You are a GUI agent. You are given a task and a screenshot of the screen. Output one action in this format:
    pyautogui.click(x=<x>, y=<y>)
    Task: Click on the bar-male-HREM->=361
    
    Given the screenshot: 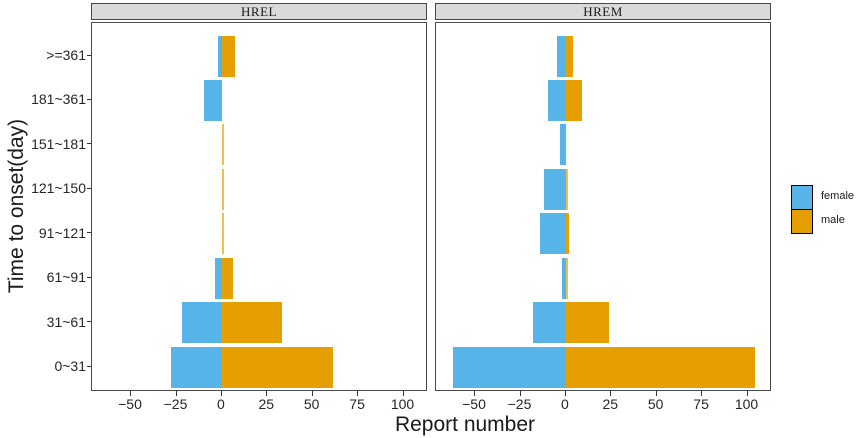 What is the action you would take?
    pyautogui.click(x=569, y=56)
    